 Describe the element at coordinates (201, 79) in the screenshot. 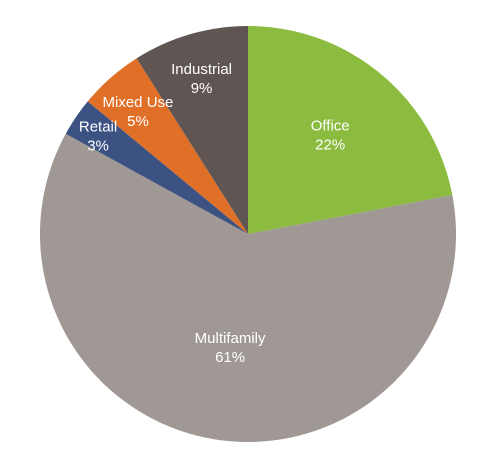

I see `slice-label-industrial: Industrial 9%` at that location.